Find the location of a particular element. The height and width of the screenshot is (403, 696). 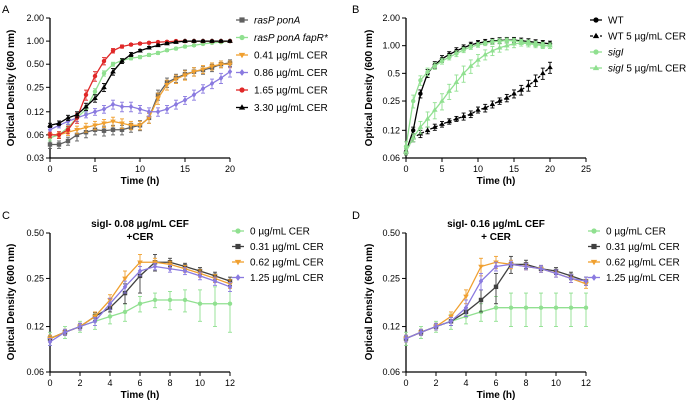

legend-entry: rasP ponA fapR* is located at coordinates (282, 38).